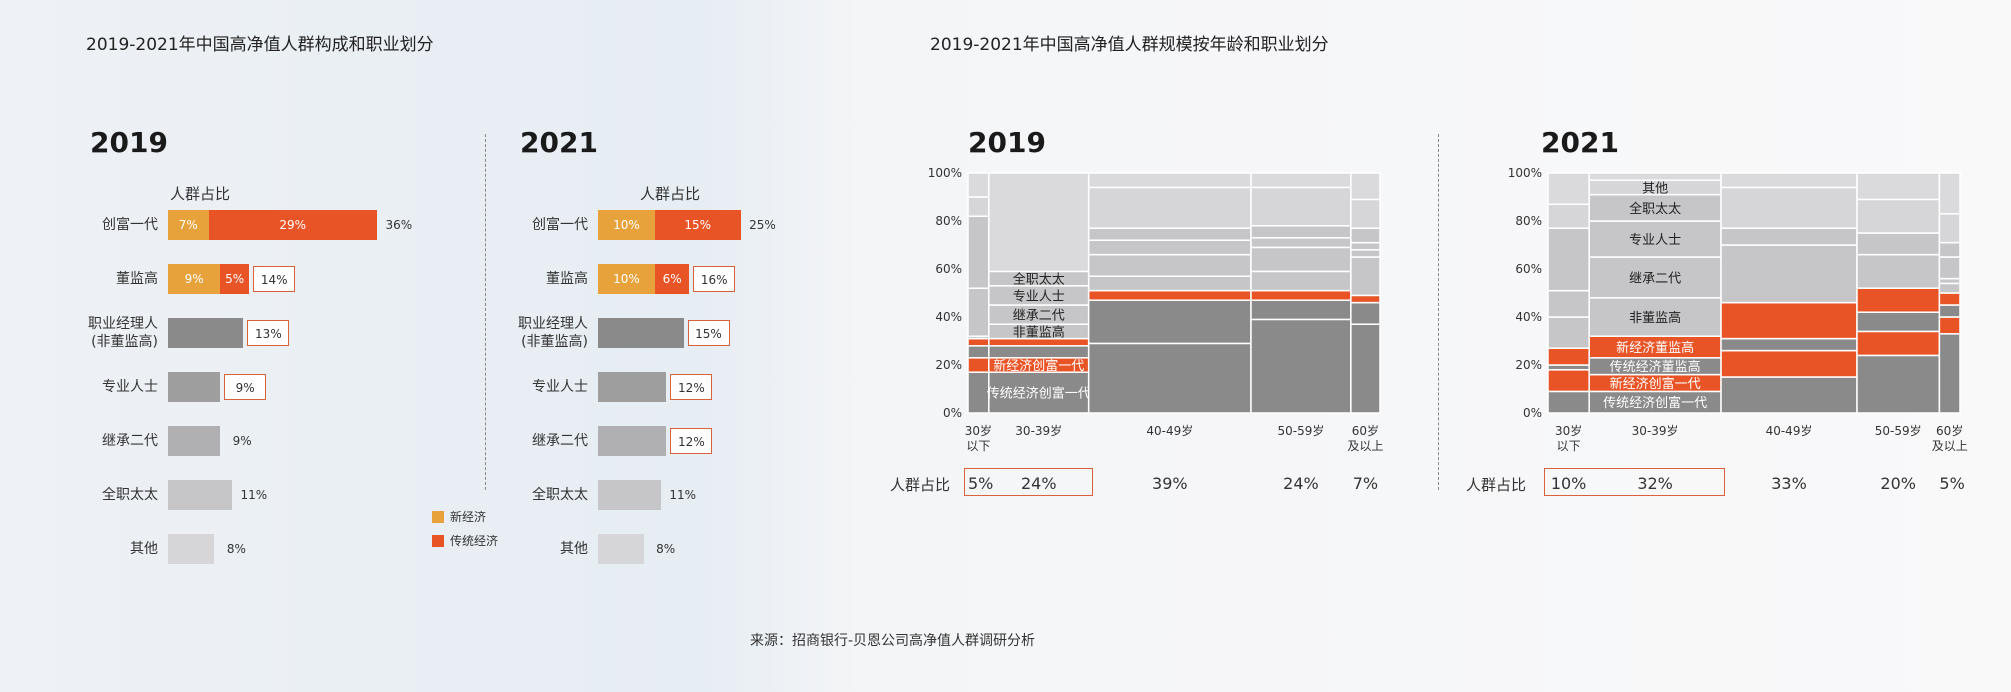 This screenshot has height=692, width=2011. I want to click on category-label: 专业人士, so click(560, 387).